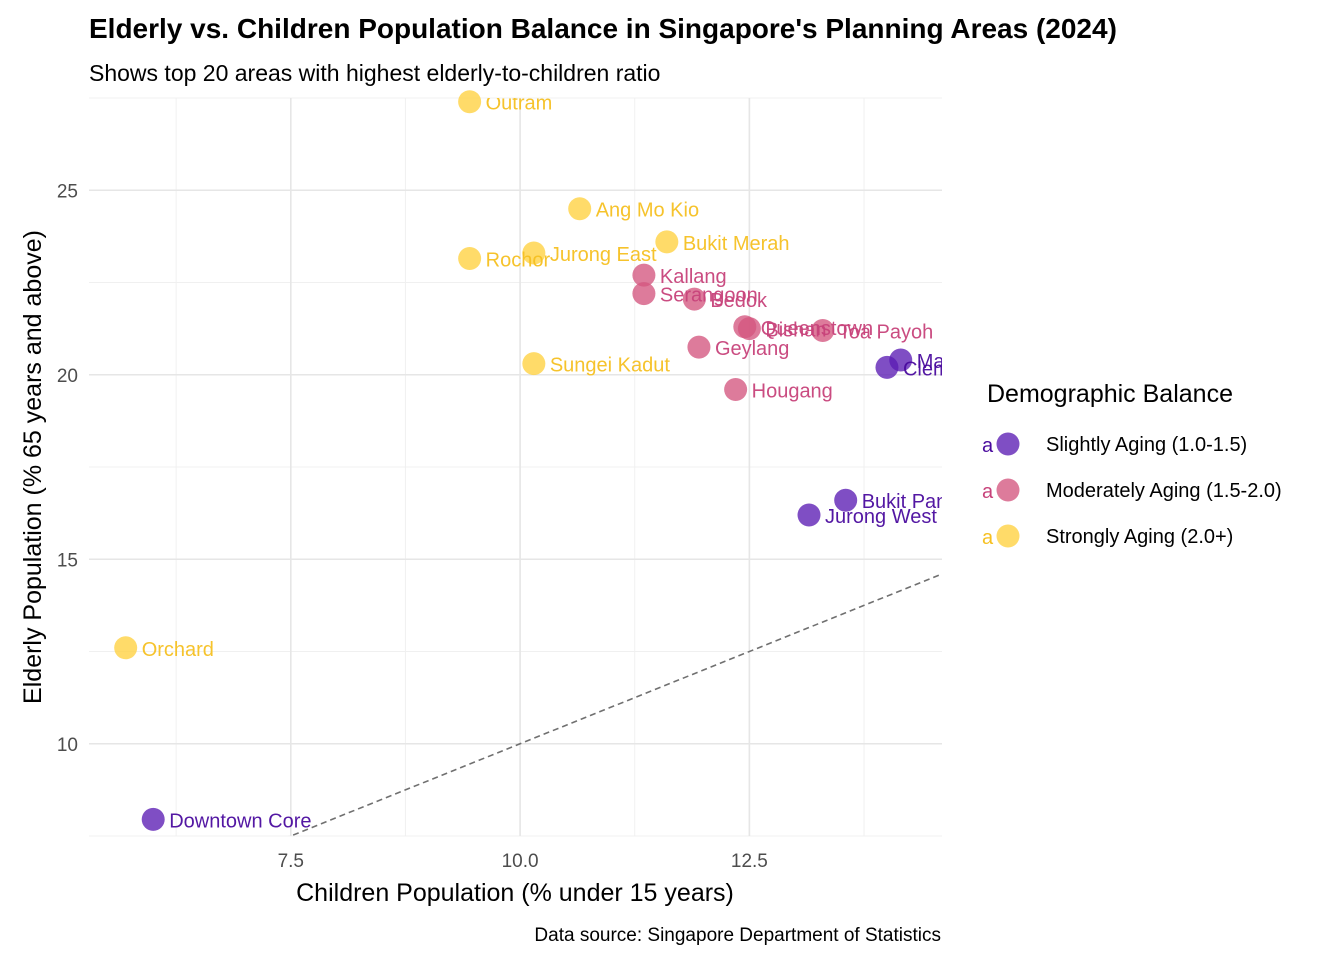  Describe the element at coordinates (887, 367) in the screenshot. I see `point-clementi` at that location.